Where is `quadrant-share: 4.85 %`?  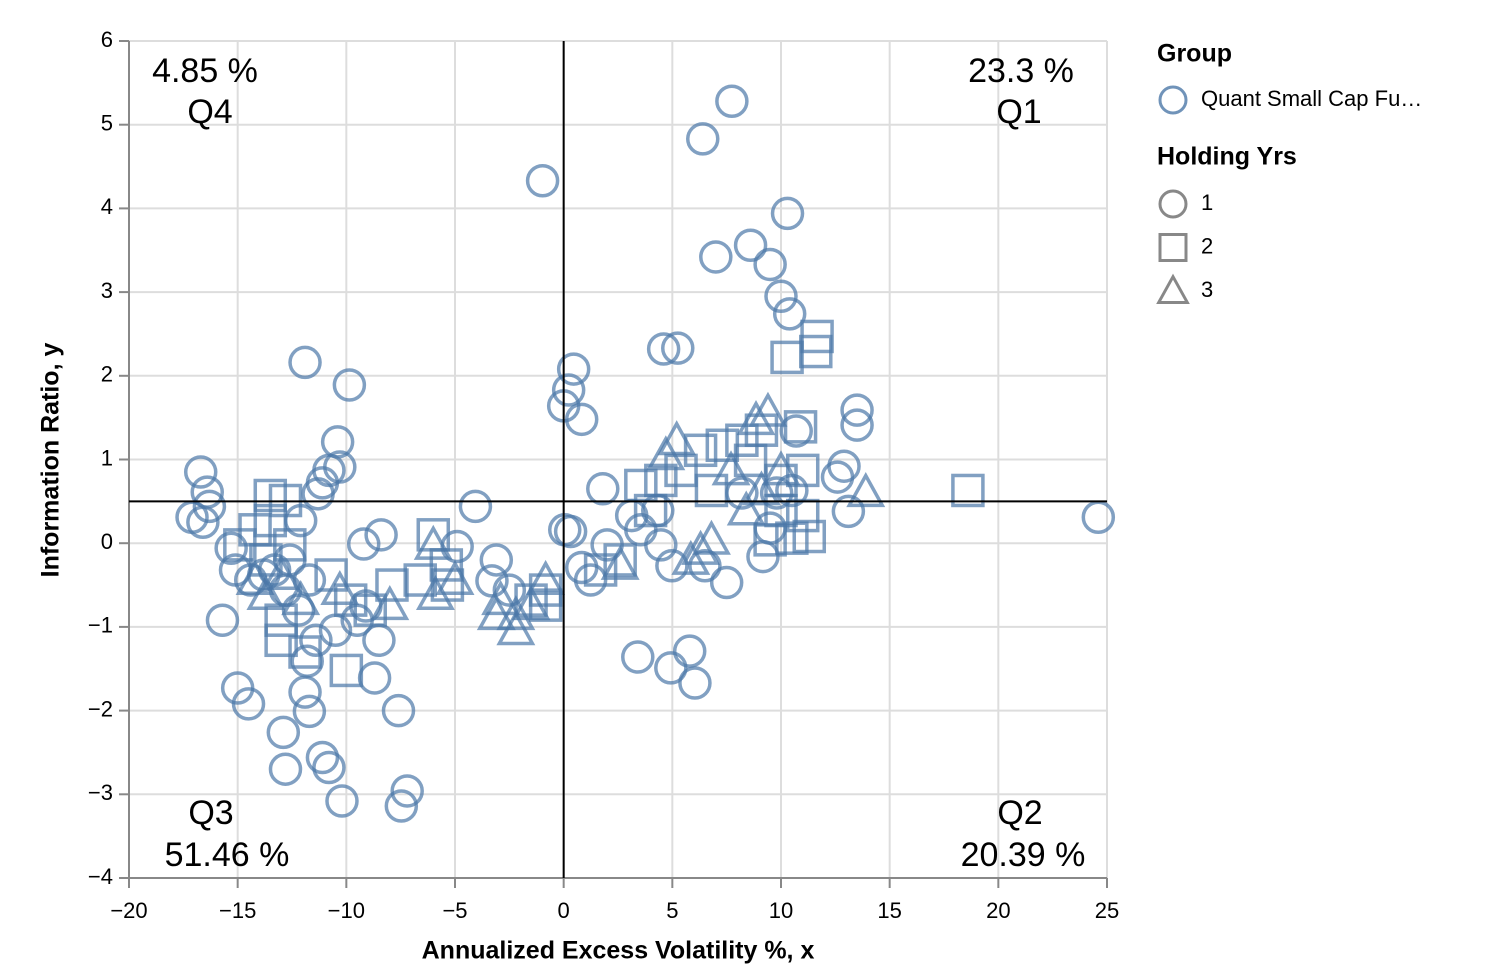
quadrant-share: 4.85 % is located at coordinates (205, 71).